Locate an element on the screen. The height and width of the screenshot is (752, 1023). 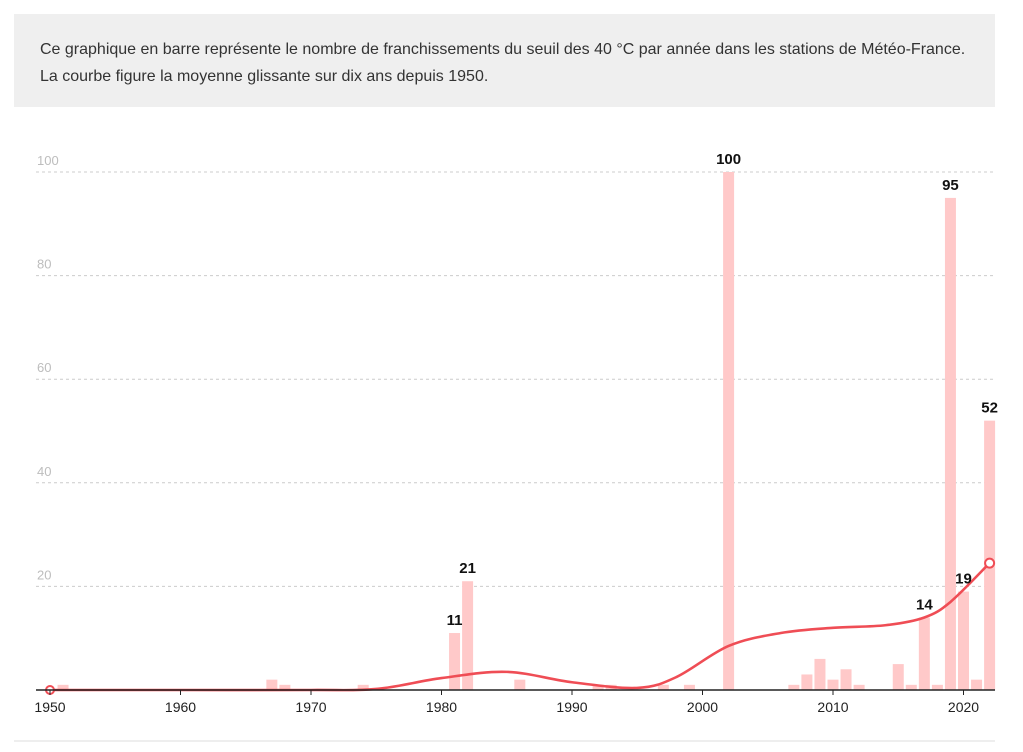
bar-2009 is located at coordinates (820, 674).